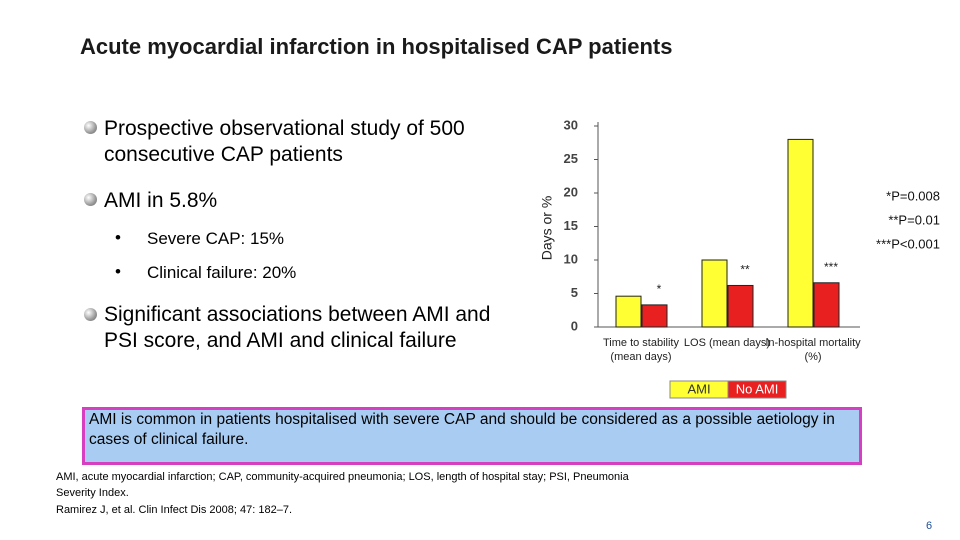 This screenshot has height=540, width=960. I want to click on x-tick-label: LOS (mean days), so click(727, 343).